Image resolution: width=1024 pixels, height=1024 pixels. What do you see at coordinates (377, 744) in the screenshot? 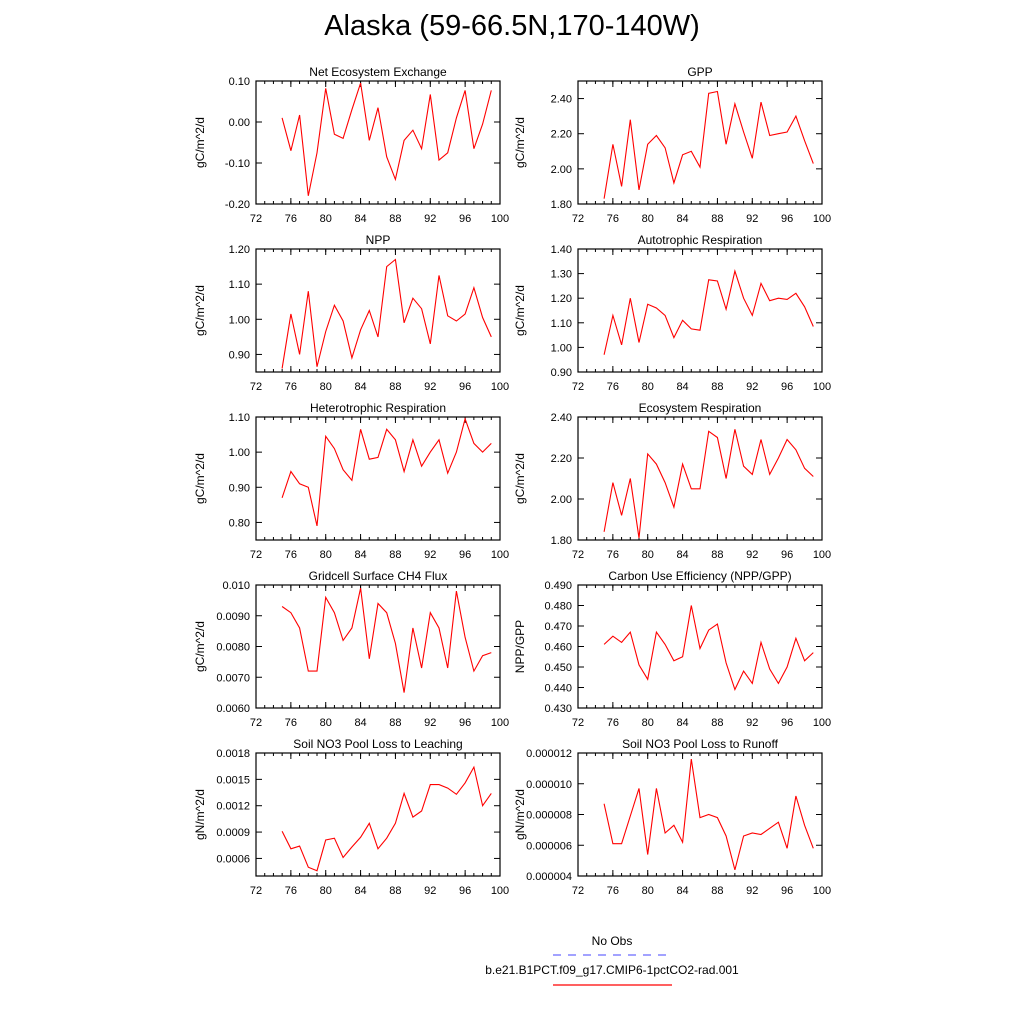
I see `panel-title: Soil NO3 Pool Loss to Leaching` at bounding box center [377, 744].